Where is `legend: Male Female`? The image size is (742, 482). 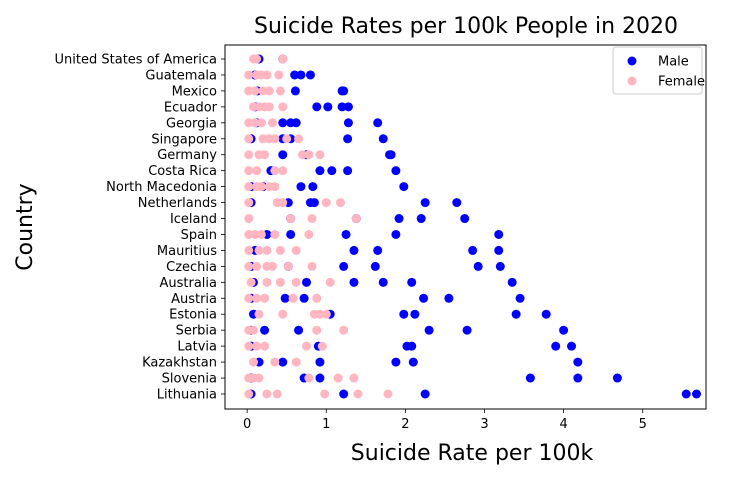
legend: Male Female is located at coordinates (658, 70).